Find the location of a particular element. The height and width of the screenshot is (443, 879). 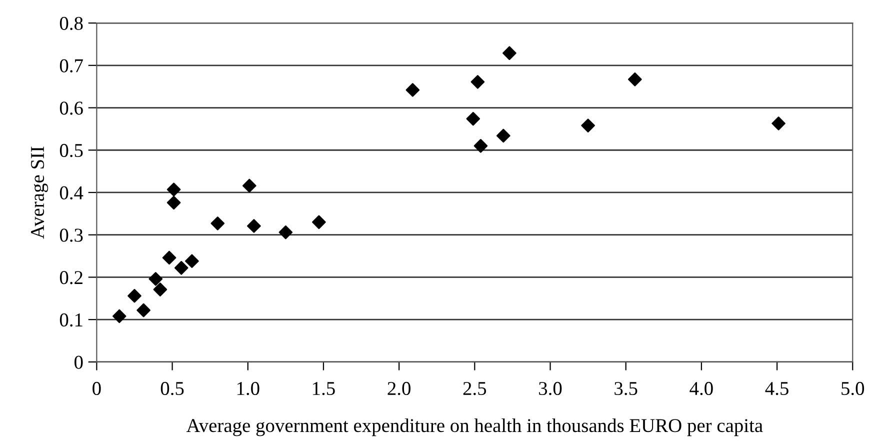

y-tick-label: 0.6 is located at coordinates (71, 108).